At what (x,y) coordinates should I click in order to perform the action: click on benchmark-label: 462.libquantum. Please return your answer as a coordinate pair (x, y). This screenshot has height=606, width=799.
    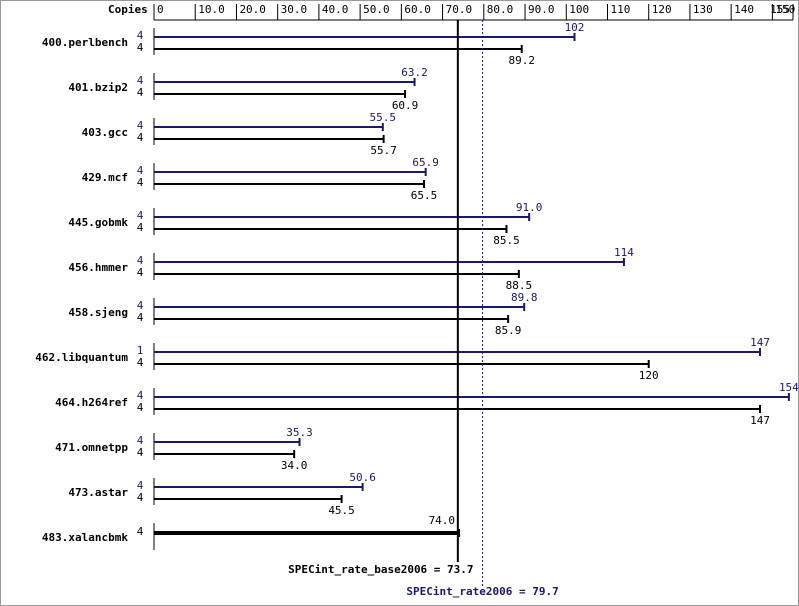
    Looking at the image, I should click on (81, 357).